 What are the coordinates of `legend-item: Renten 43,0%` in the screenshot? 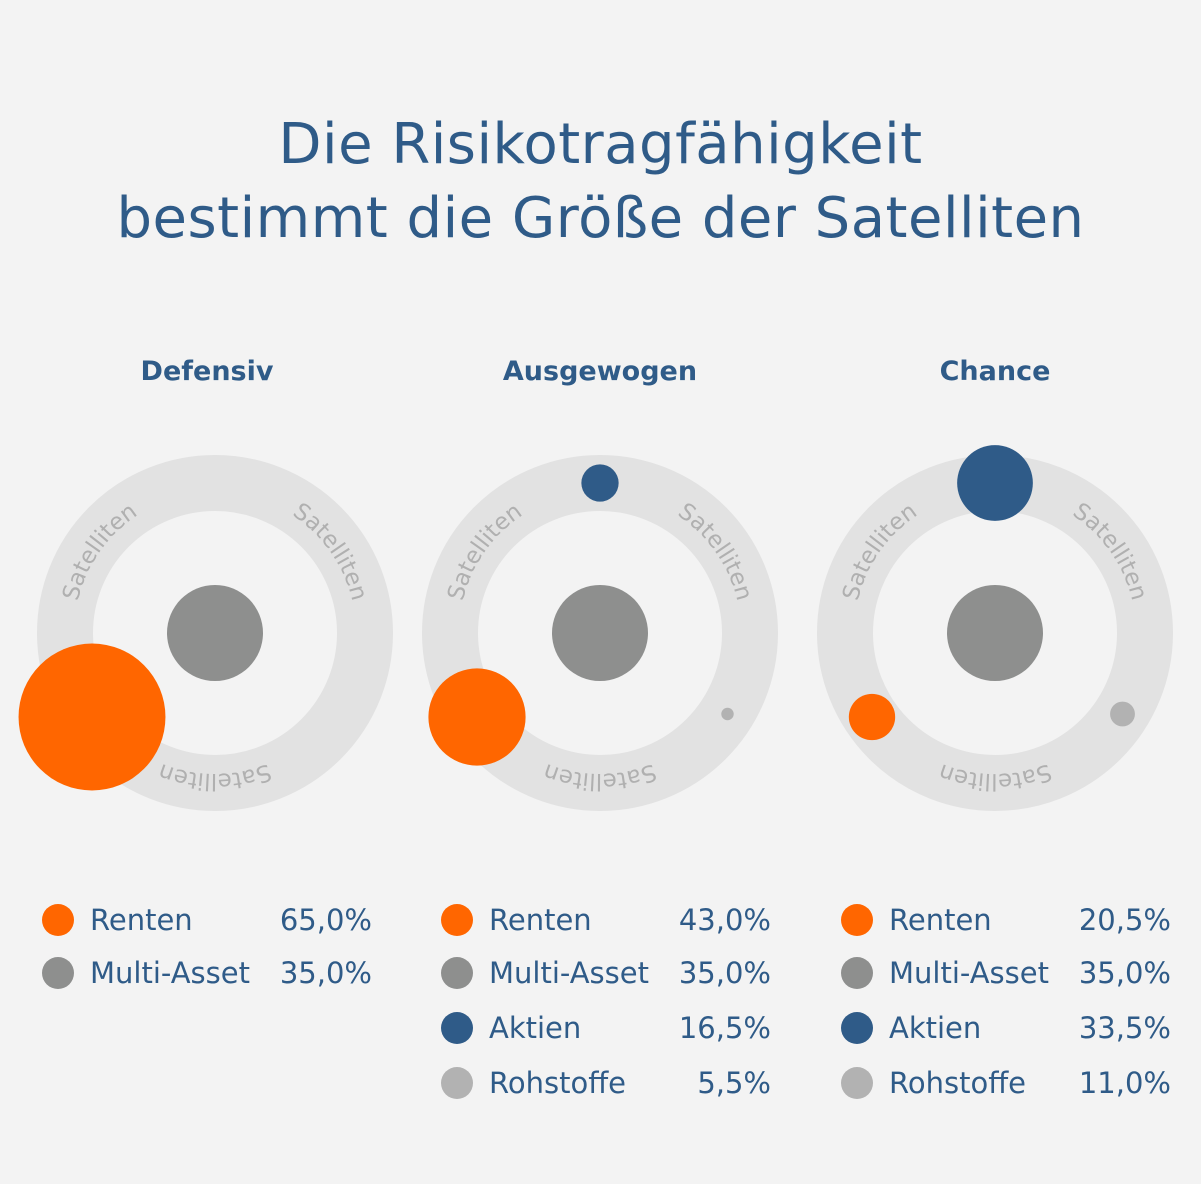 It's located at (606, 919).